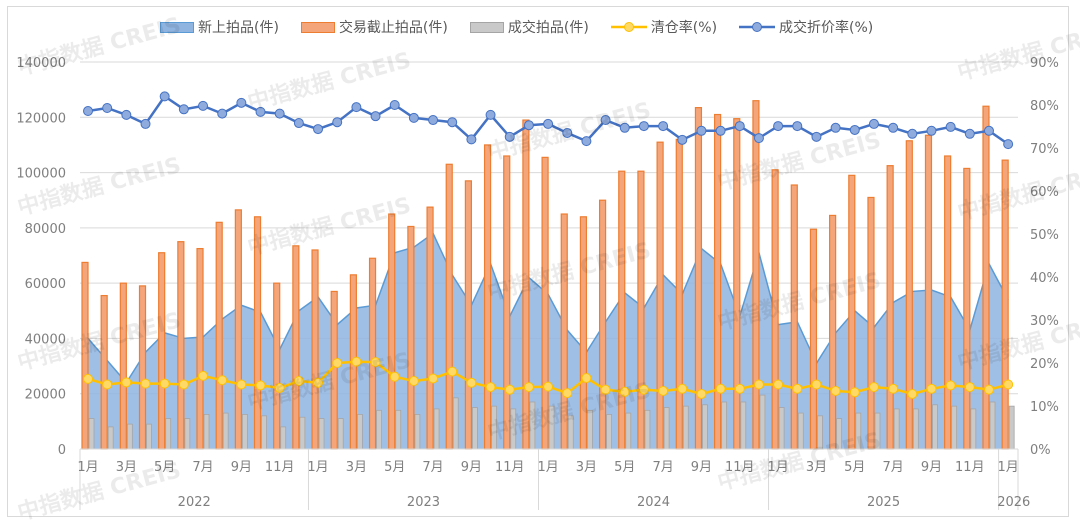  Describe the element at coordinates (238, 28) in the screenshot. I see `legend-label: 新上拍品(件)` at that location.